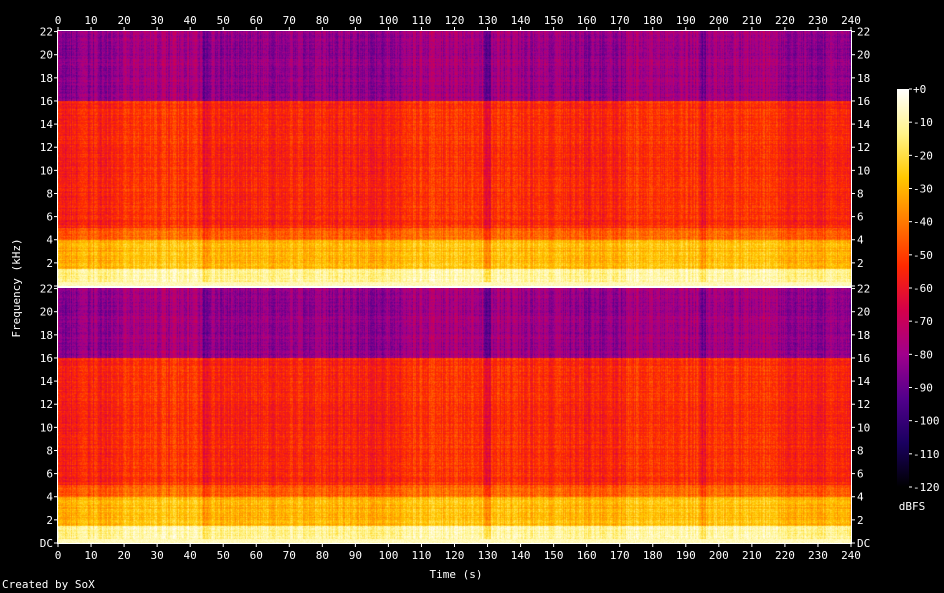  What do you see at coordinates (355, 555) in the screenshot?
I see `x-tick-label-bottom: 90` at bounding box center [355, 555].